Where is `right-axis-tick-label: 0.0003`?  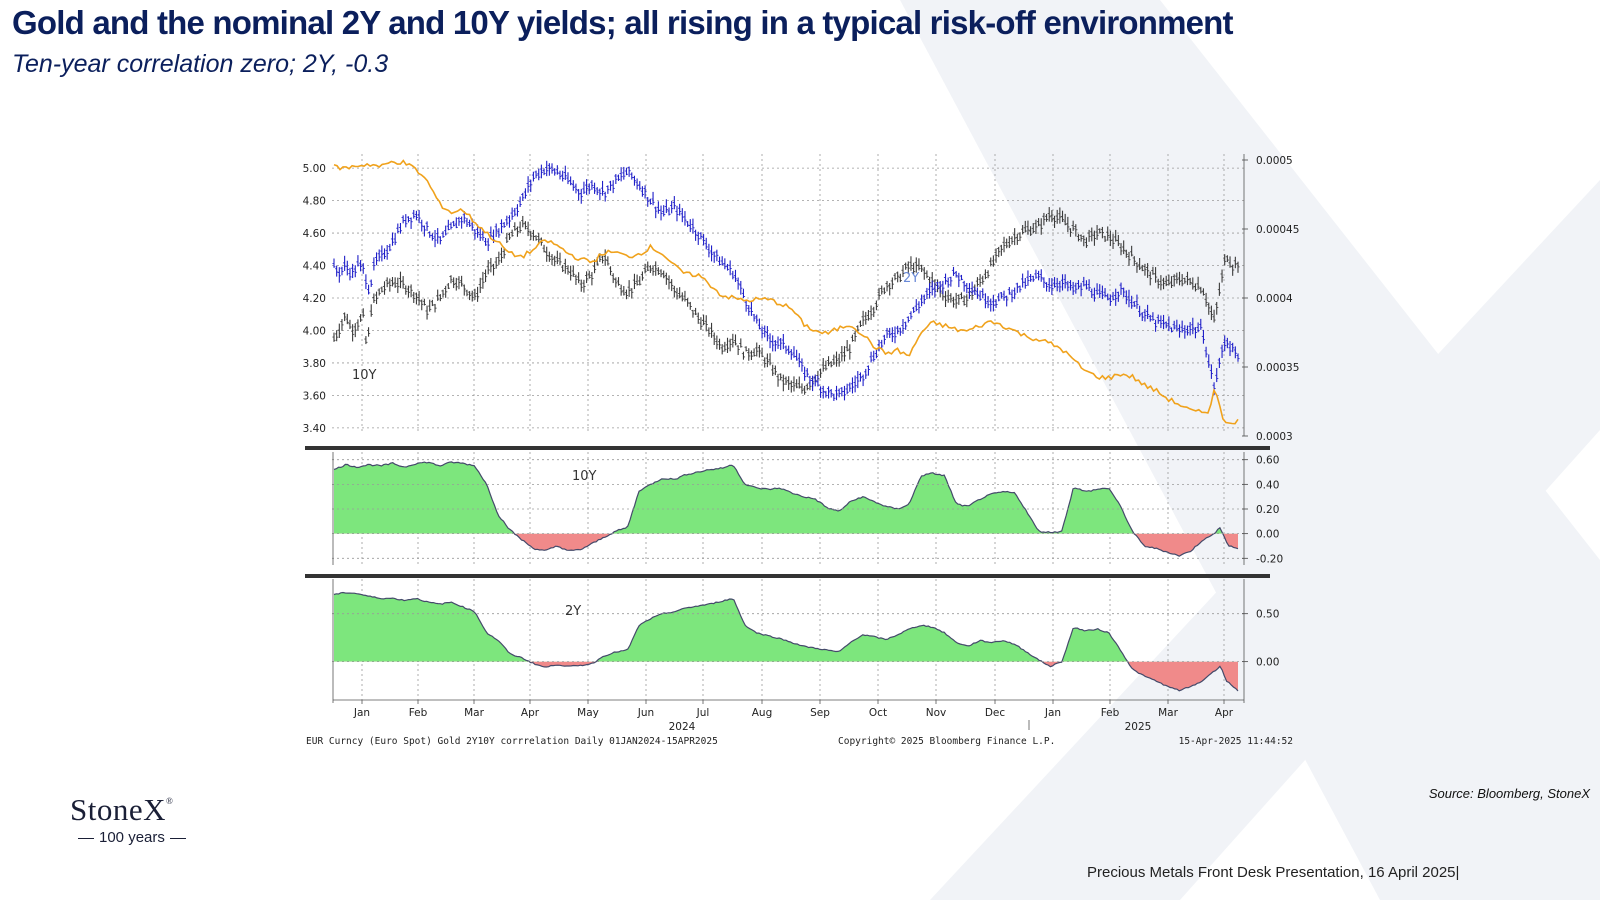 right-axis-tick-label: 0.0003 is located at coordinates (1274, 437).